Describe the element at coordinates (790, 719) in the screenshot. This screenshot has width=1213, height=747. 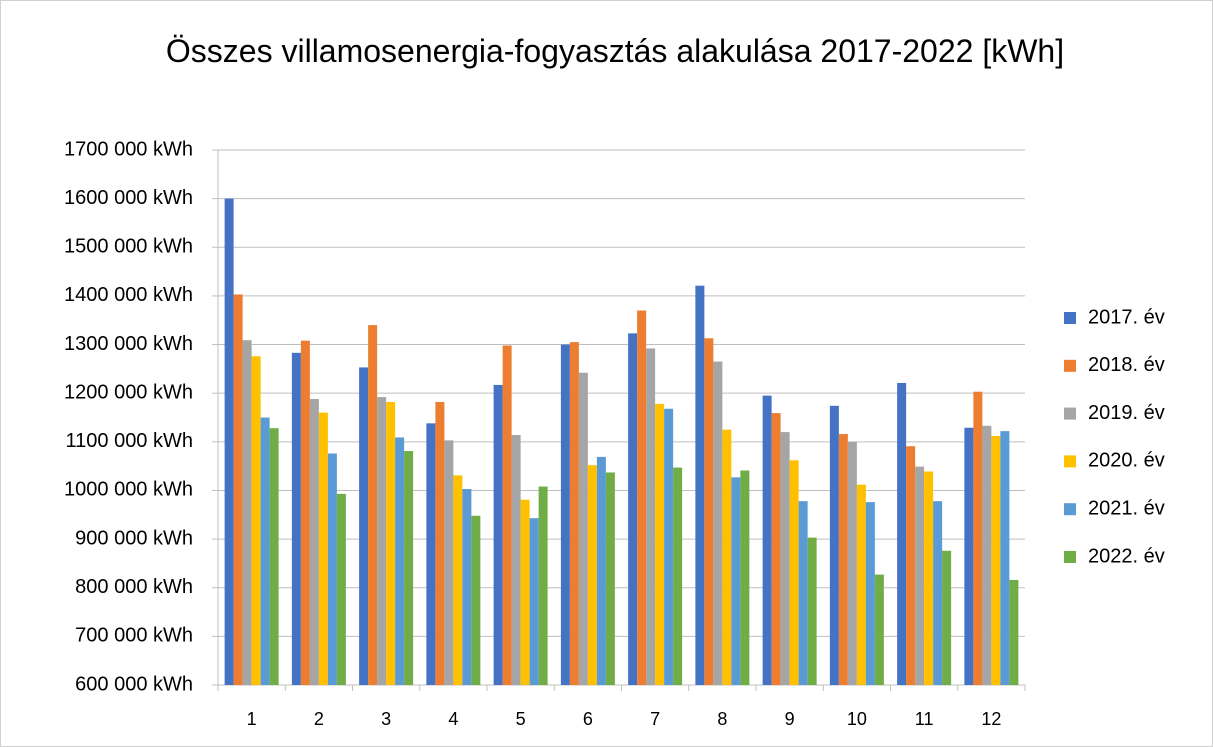
I see `x-tick-label: 9` at that location.